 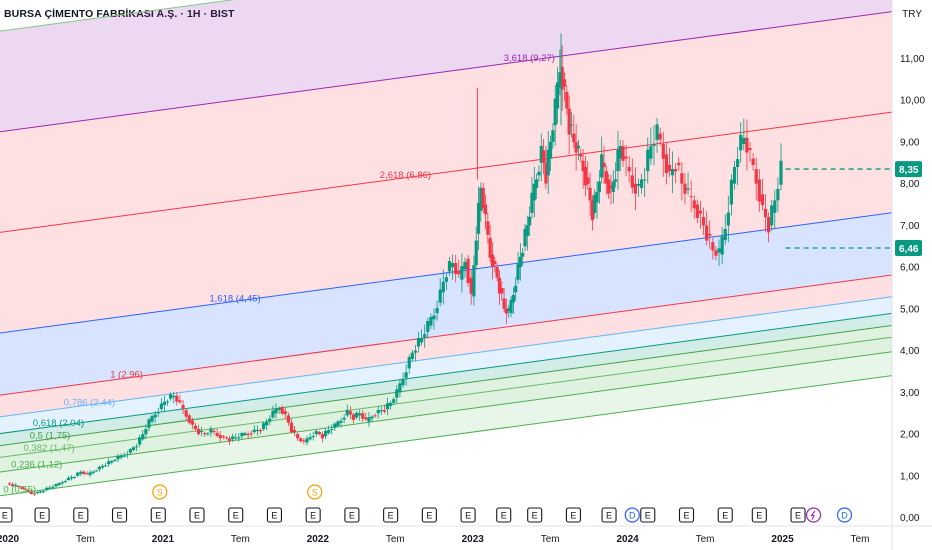 I want to click on y-tick-label: 9,00, so click(x=910, y=142).